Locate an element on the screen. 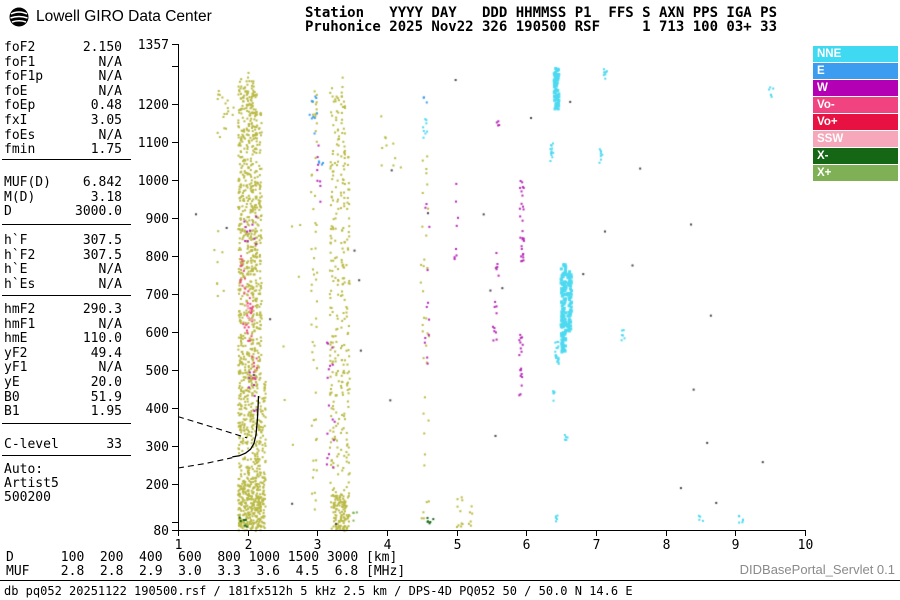  x-tick-label: 5 is located at coordinates (458, 545).